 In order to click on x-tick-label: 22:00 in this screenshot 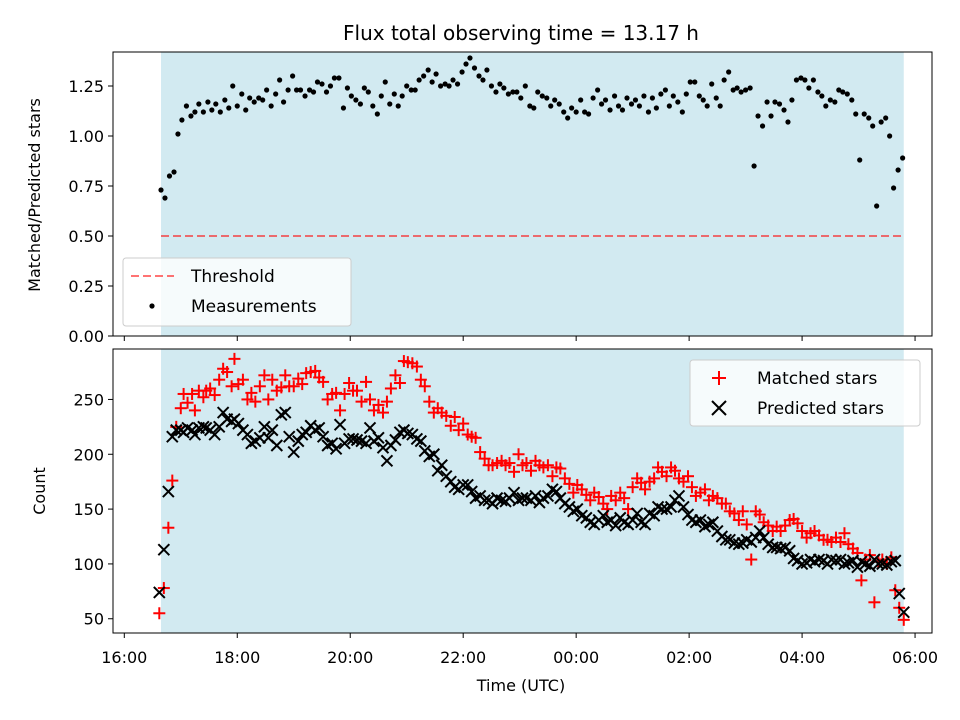, I will do `click(463, 657)`.